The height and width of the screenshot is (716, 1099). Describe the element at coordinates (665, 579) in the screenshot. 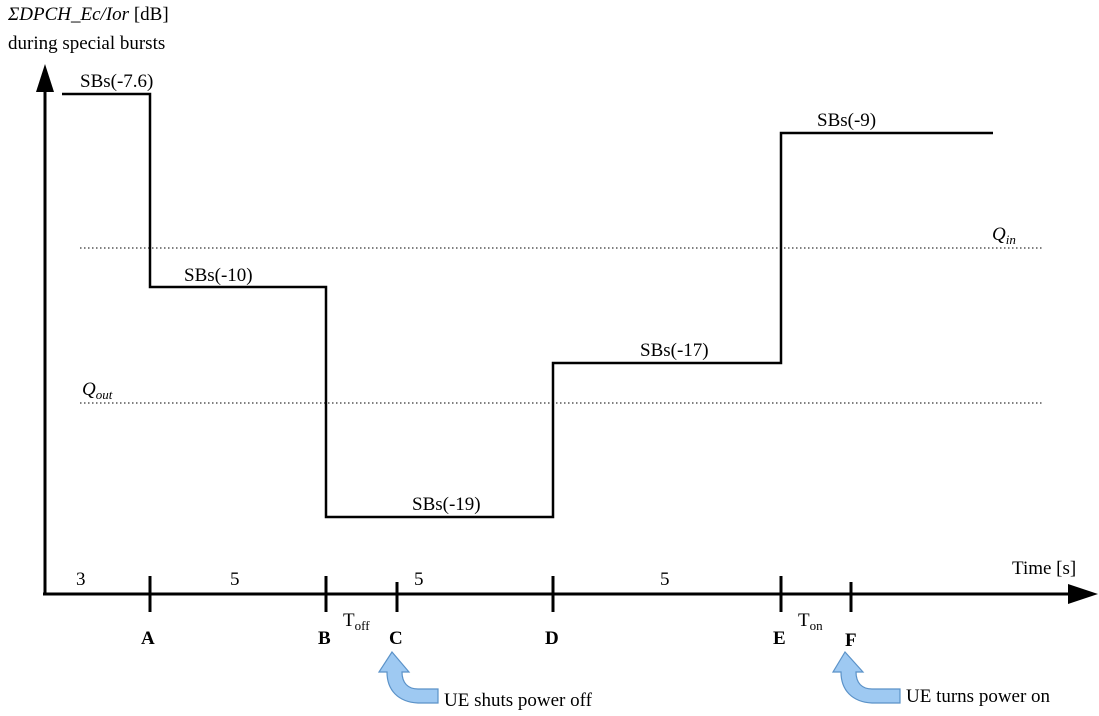

I see `duration-label-4: 5` at that location.